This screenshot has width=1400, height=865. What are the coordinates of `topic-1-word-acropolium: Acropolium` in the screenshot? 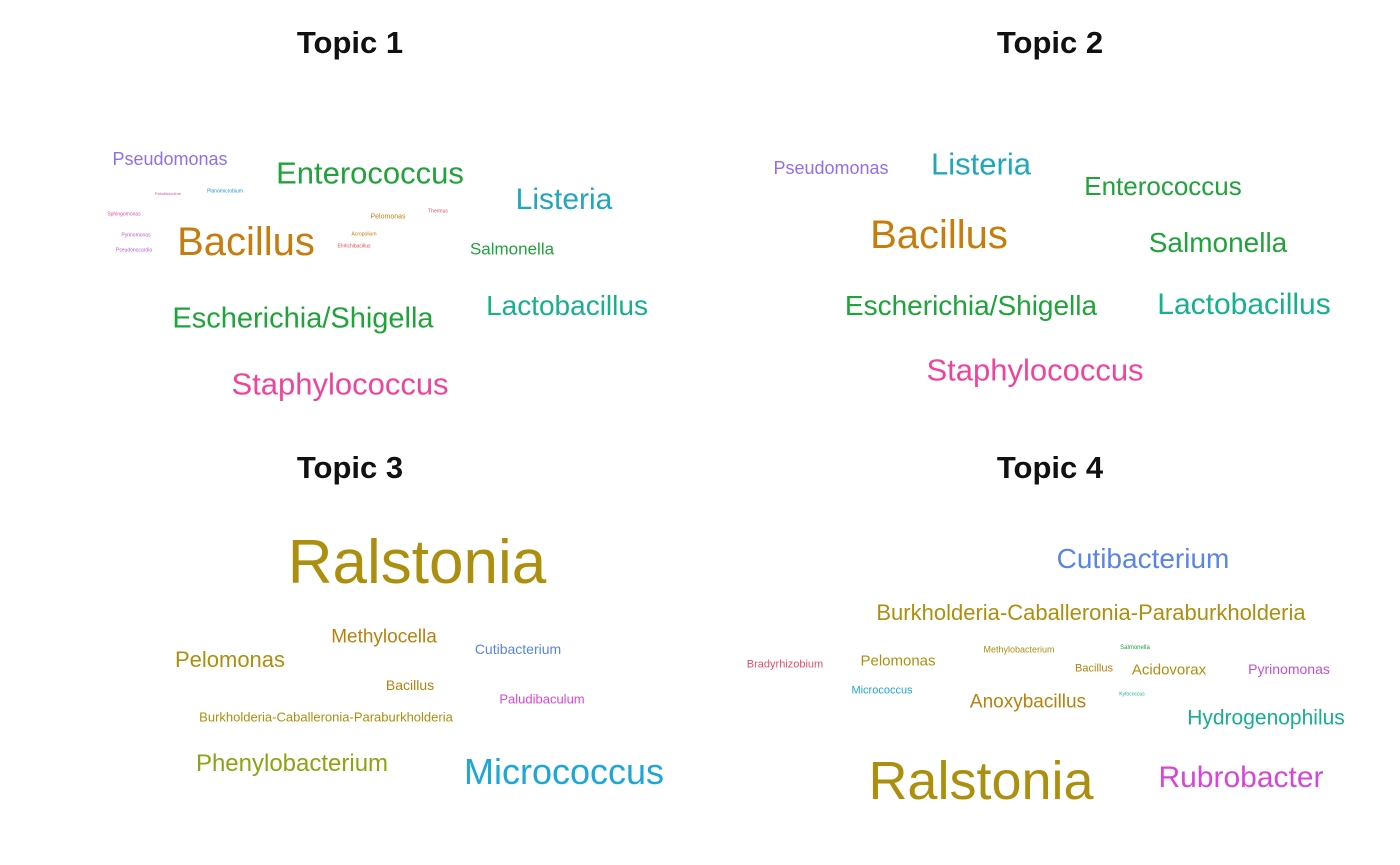 It's located at (364, 234).